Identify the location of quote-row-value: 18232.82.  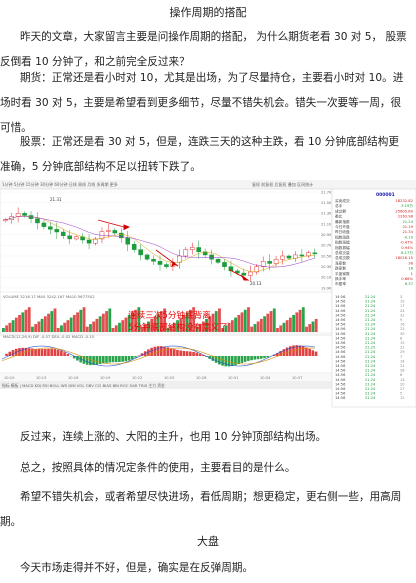
(404, 201).